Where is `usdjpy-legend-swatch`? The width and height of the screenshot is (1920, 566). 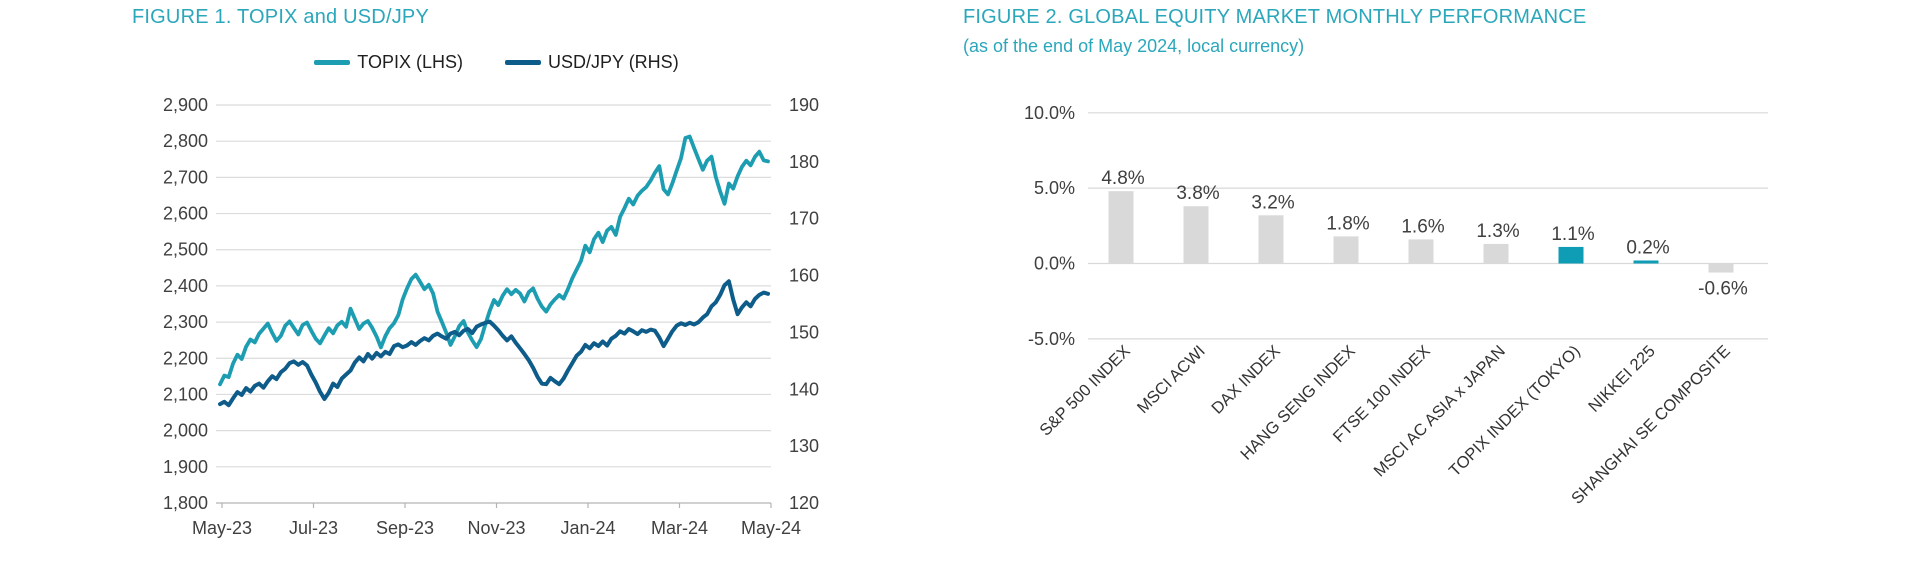
usdjpy-legend-swatch is located at coordinates (523, 62).